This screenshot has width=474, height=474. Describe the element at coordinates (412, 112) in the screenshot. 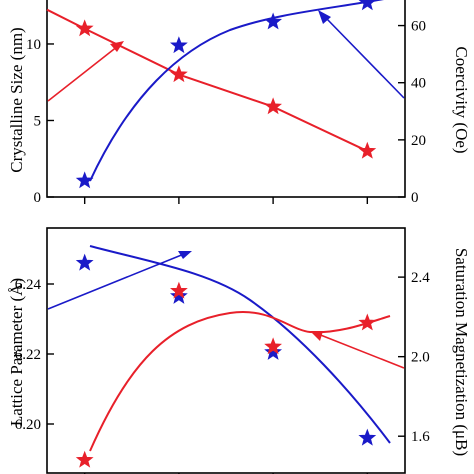

I see `top-right-ticks: 0 20 40 60` at that location.